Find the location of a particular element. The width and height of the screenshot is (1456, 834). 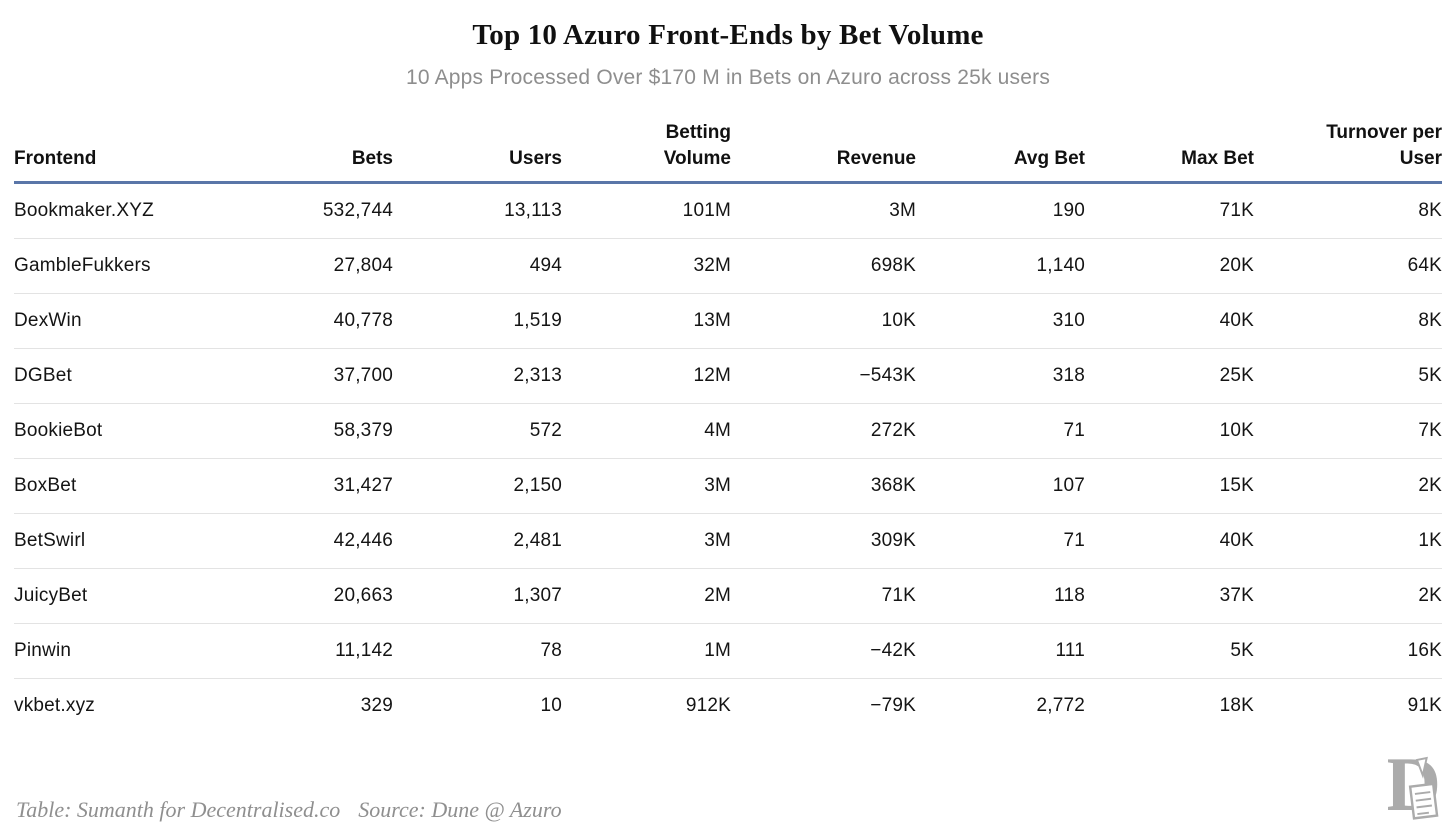

cell-revenue: 71K is located at coordinates (823, 596).